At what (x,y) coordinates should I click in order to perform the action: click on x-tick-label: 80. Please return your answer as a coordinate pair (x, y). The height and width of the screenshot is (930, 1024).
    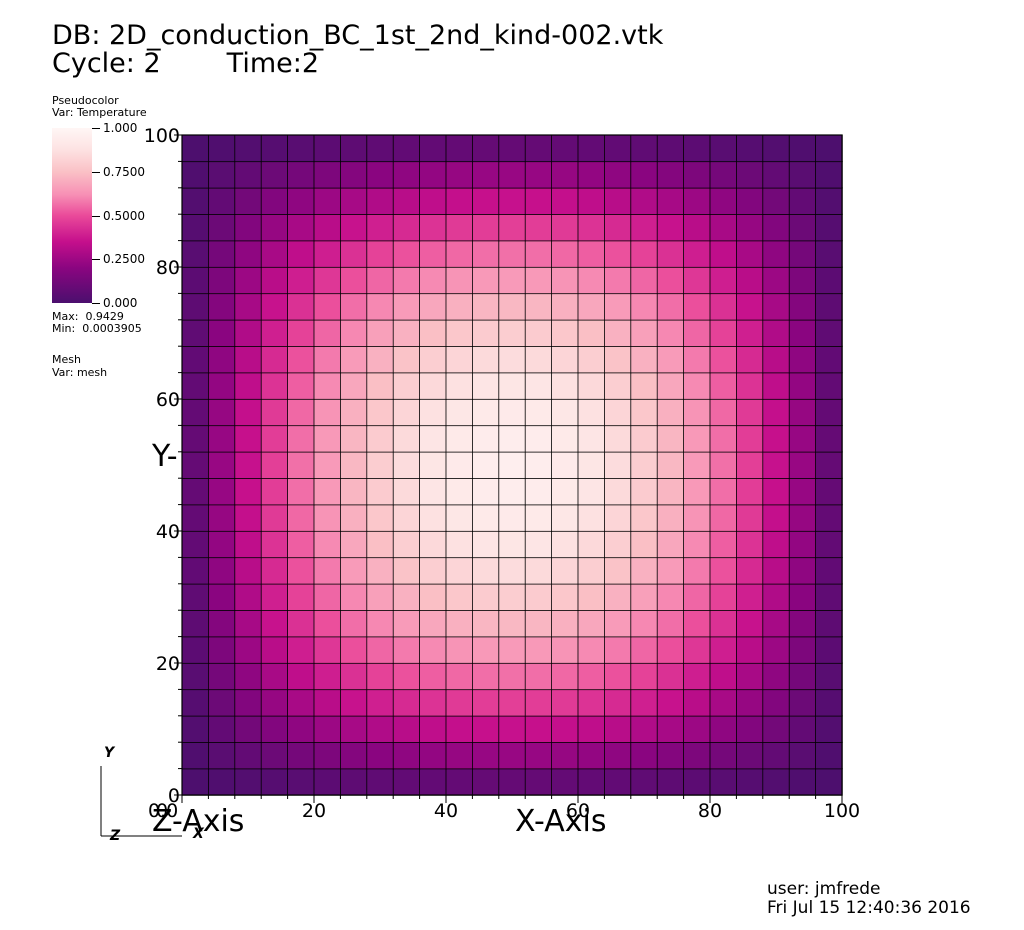
    Looking at the image, I should click on (710, 811).